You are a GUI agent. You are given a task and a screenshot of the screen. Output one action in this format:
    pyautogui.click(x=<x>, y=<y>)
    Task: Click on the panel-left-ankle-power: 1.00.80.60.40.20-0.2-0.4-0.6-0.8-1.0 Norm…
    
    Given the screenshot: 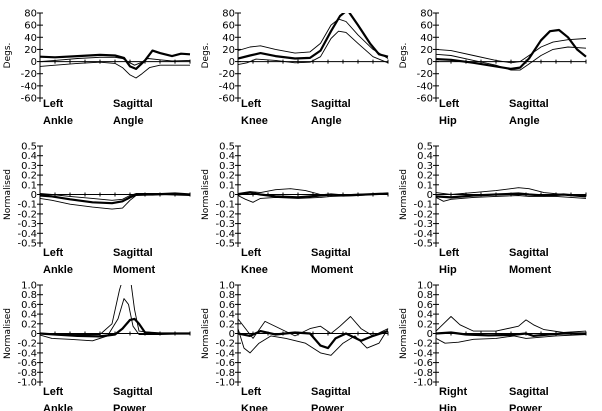 What is the action you would take?
    pyautogui.click(x=97, y=346)
    